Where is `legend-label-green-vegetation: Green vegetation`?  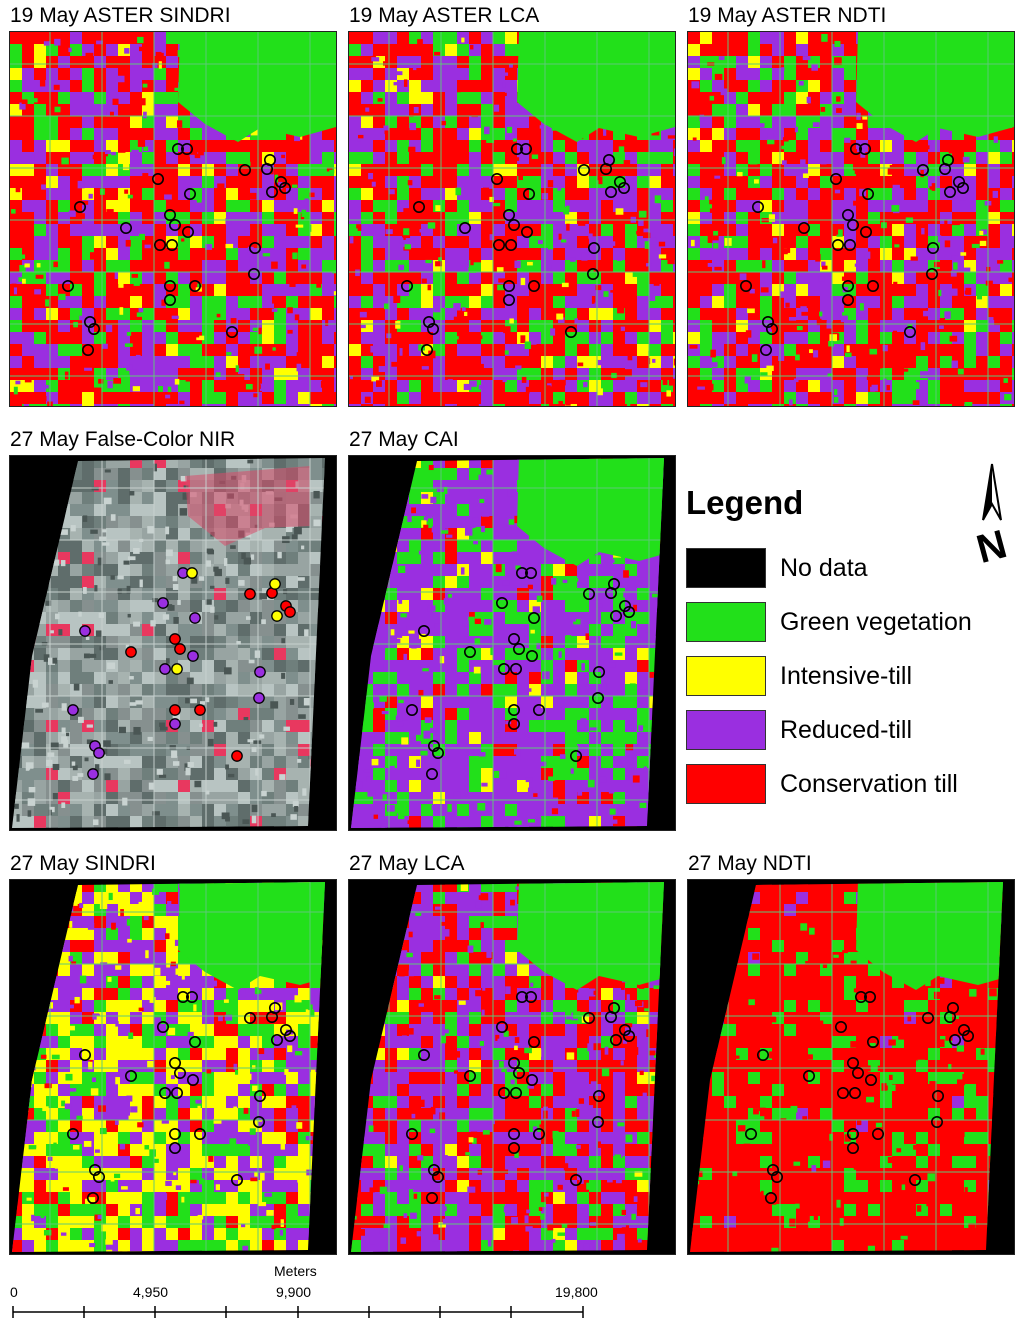 legend-label-green-vegetation: Green vegetation is located at coordinates (876, 622).